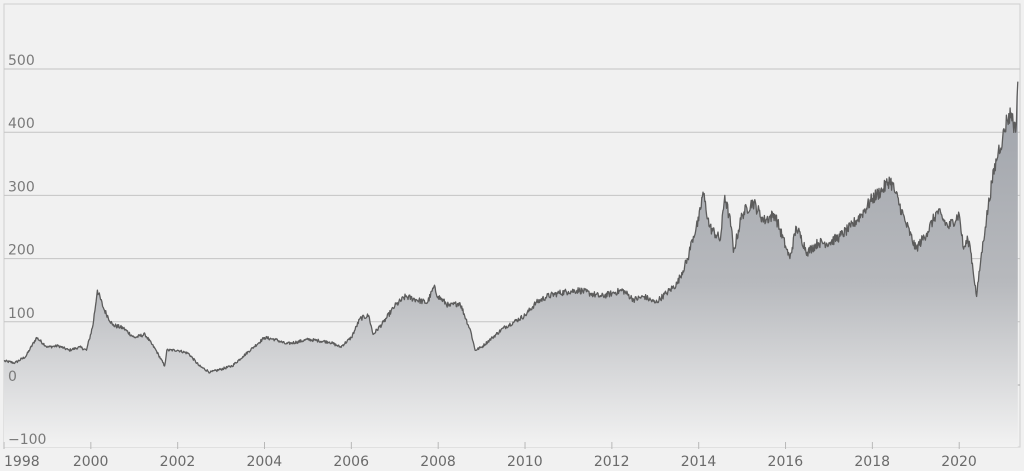 This screenshot has width=1024, height=471. What do you see at coordinates (21, 314) in the screenshot?
I see `y-tick-label: 100` at bounding box center [21, 314].